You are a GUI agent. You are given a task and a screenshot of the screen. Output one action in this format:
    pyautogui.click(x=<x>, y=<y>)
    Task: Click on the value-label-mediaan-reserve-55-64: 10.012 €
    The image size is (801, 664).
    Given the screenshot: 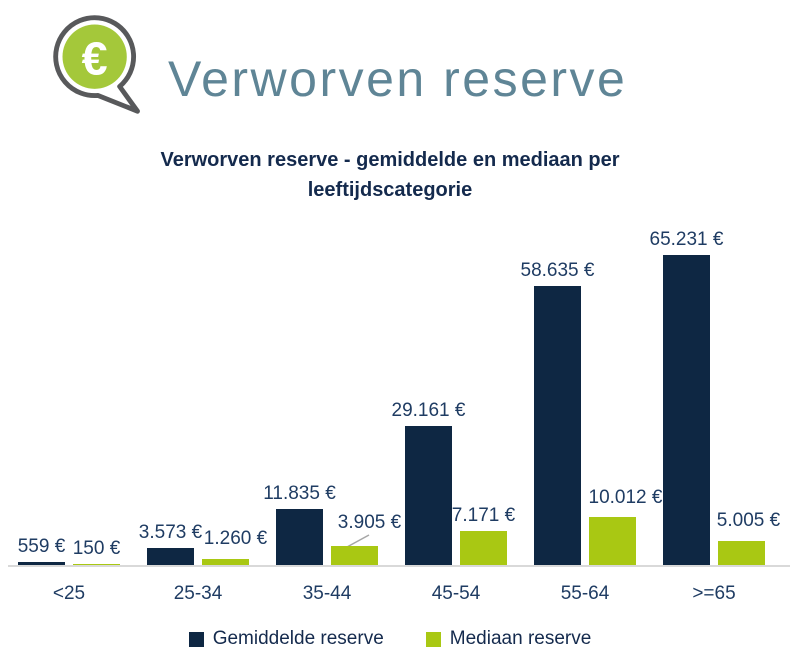 What is the action you would take?
    pyautogui.click(x=625, y=497)
    